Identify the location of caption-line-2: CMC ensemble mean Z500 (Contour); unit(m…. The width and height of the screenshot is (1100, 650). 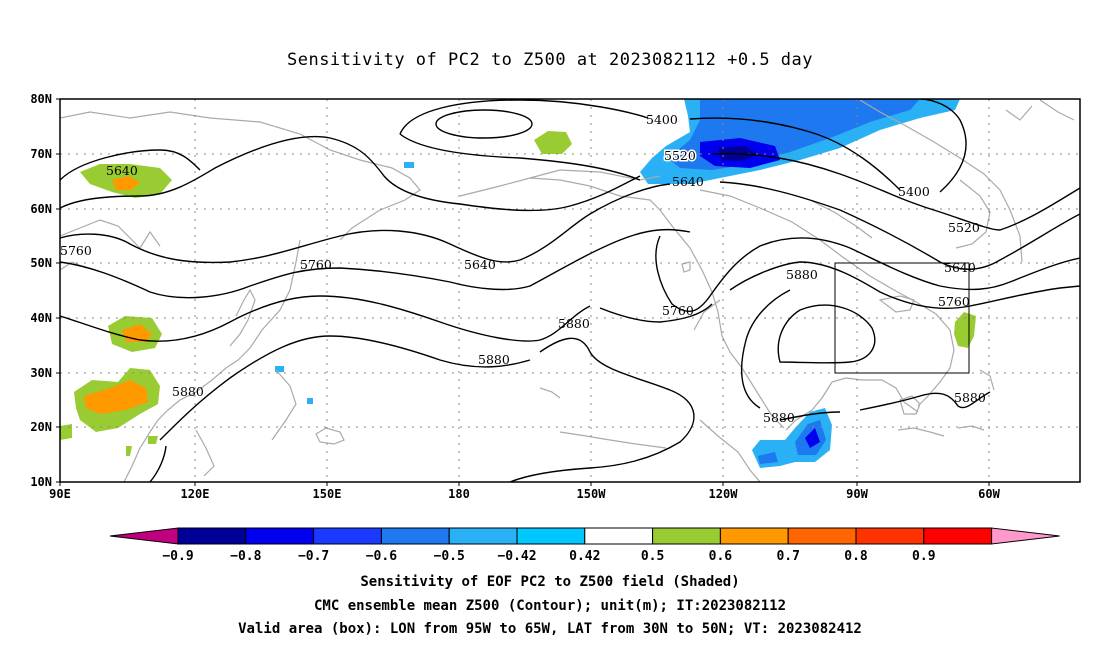
(549, 606).